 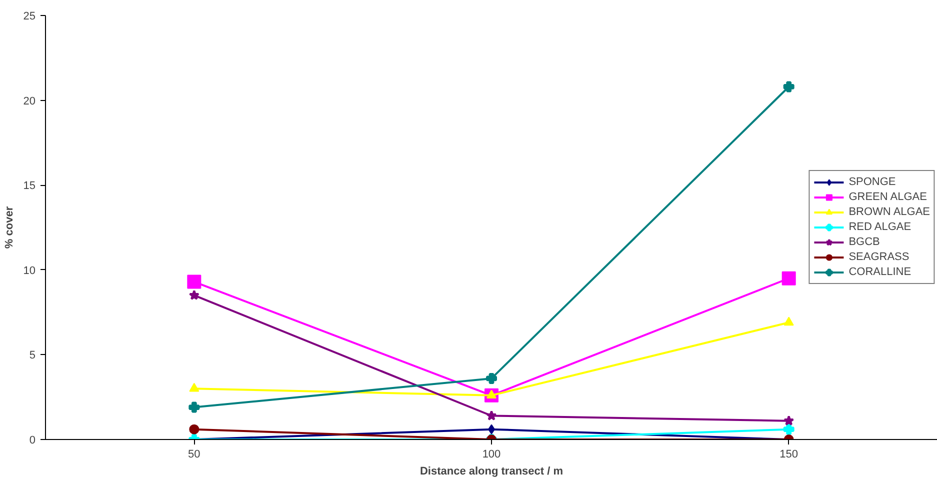 What do you see at coordinates (880, 272) in the screenshot?
I see `legend-label: CORALLINE` at bounding box center [880, 272].